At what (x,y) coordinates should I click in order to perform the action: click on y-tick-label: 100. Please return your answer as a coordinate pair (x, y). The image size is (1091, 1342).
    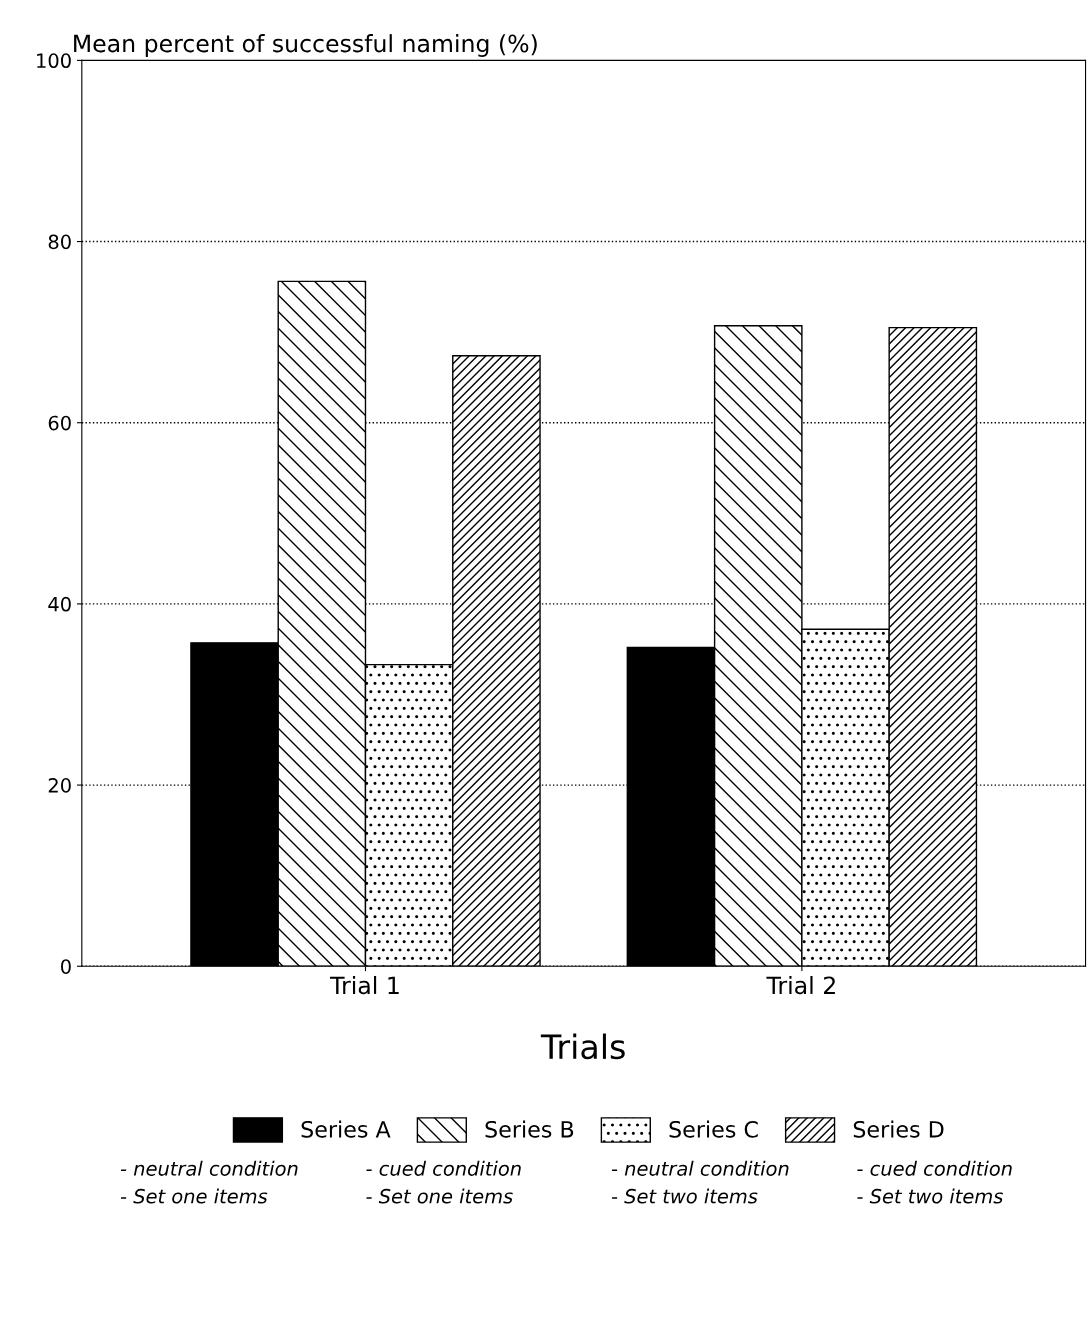
    Looking at the image, I should click on (54, 61).